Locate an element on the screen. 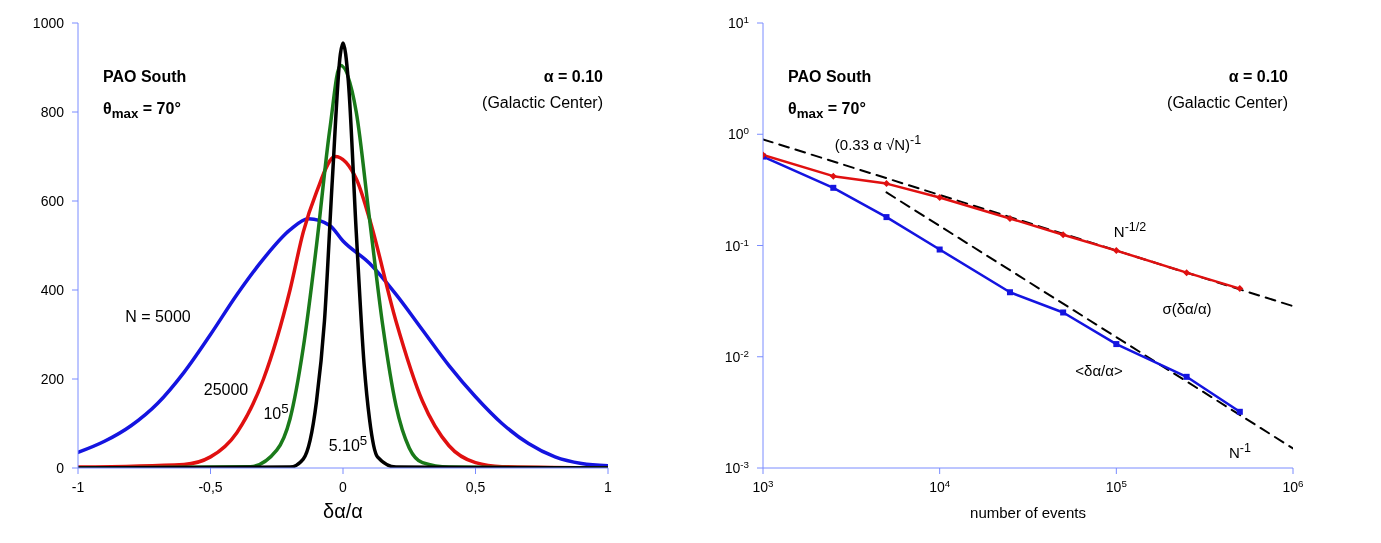 This screenshot has height=543, width=1381. y-tick-label: 10$^{0}$ is located at coordinates (738, 133).